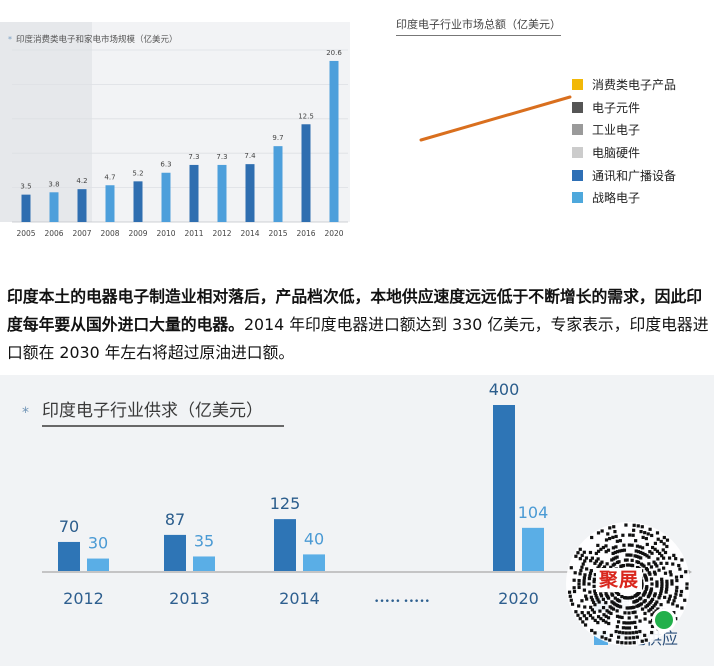 Image resolution: width=714 pixels, height=666 pixels. Describe the element at coordinates (634, 175) in the screenshot. I see `legend-label: 通讯和广播设备` at that location.